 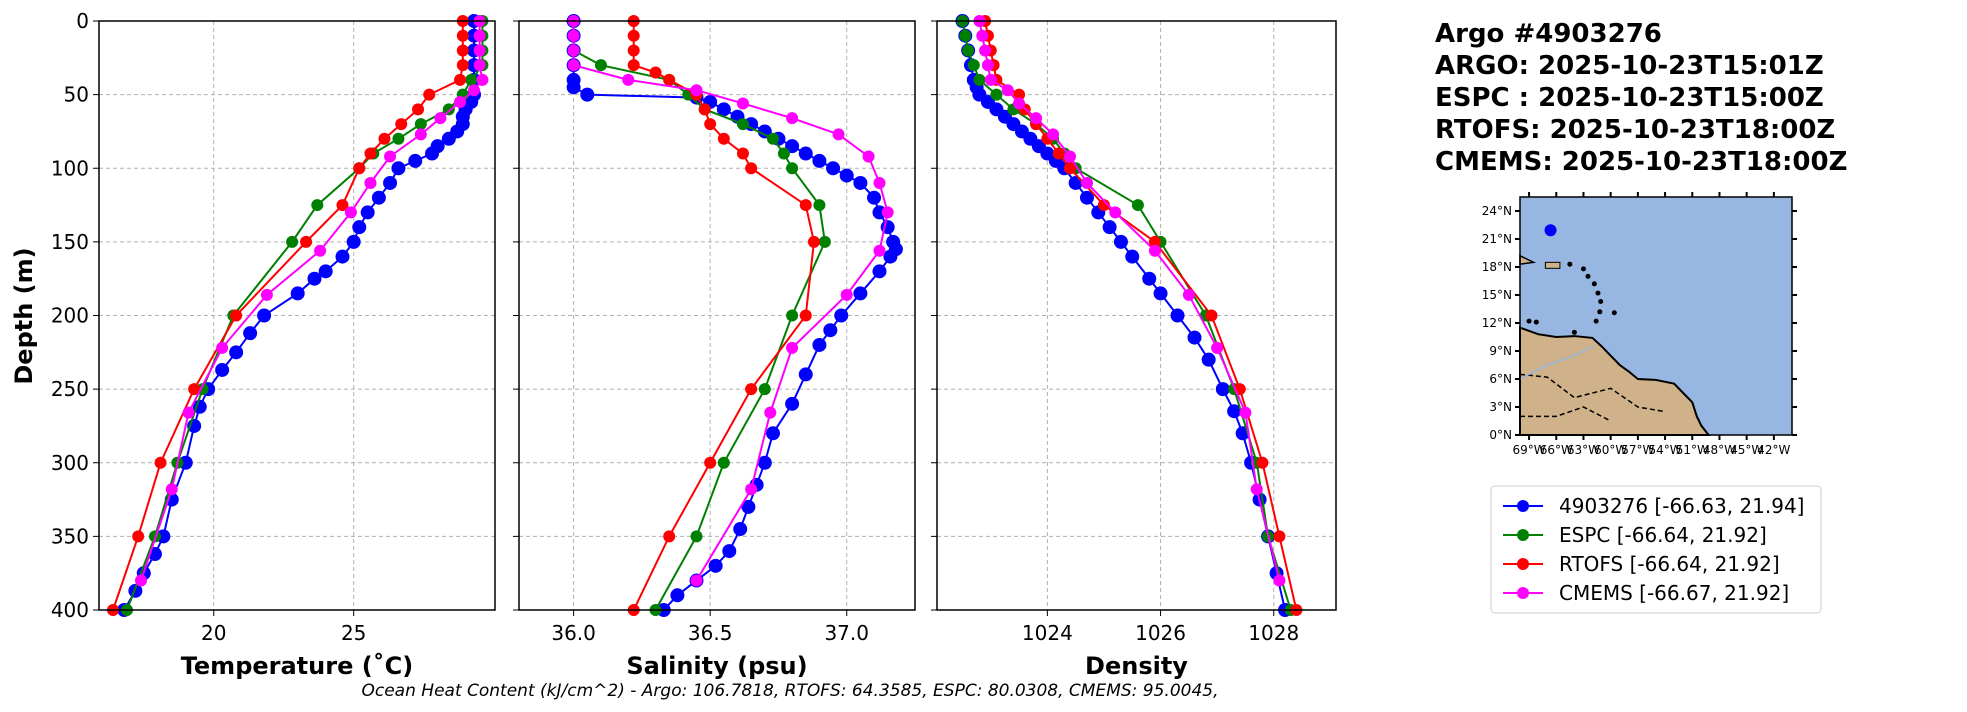 I want to click on legend-marker-espc, so click(x=1523, y=535).